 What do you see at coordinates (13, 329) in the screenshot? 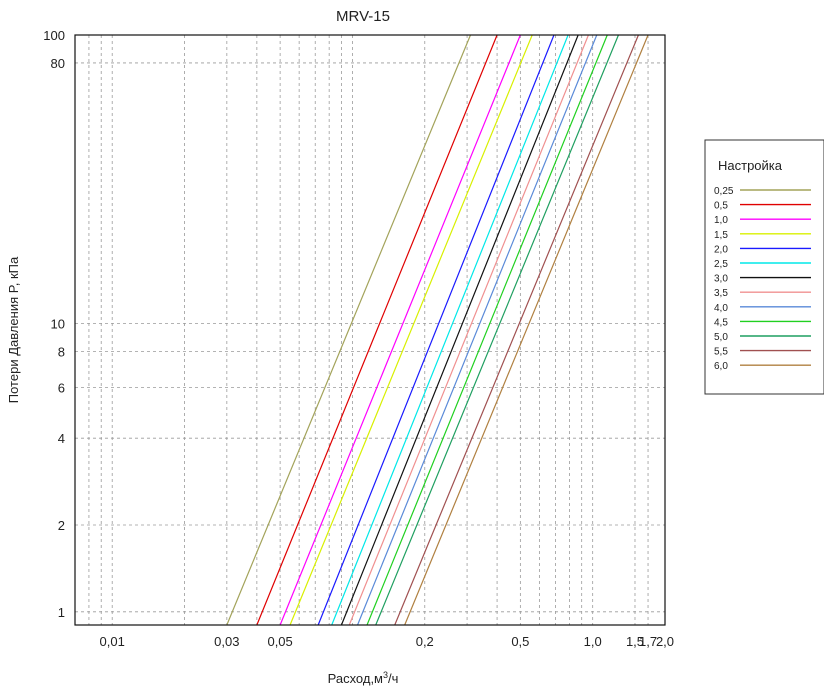
I see `y-axis-label: Потери Давления P, кПа` at bounding box center [13, 329].